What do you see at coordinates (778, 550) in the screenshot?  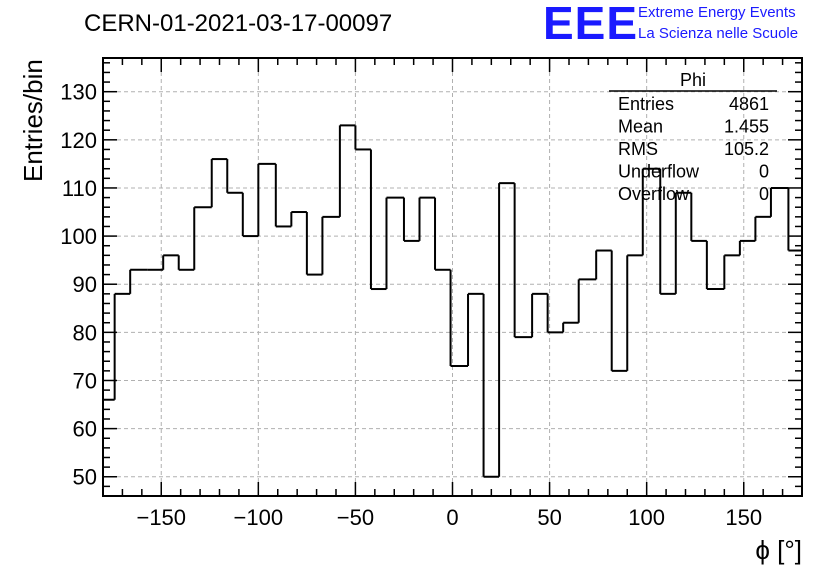 I see `x-axis-label: ϕ [°]` at bounding box center [778, 550].